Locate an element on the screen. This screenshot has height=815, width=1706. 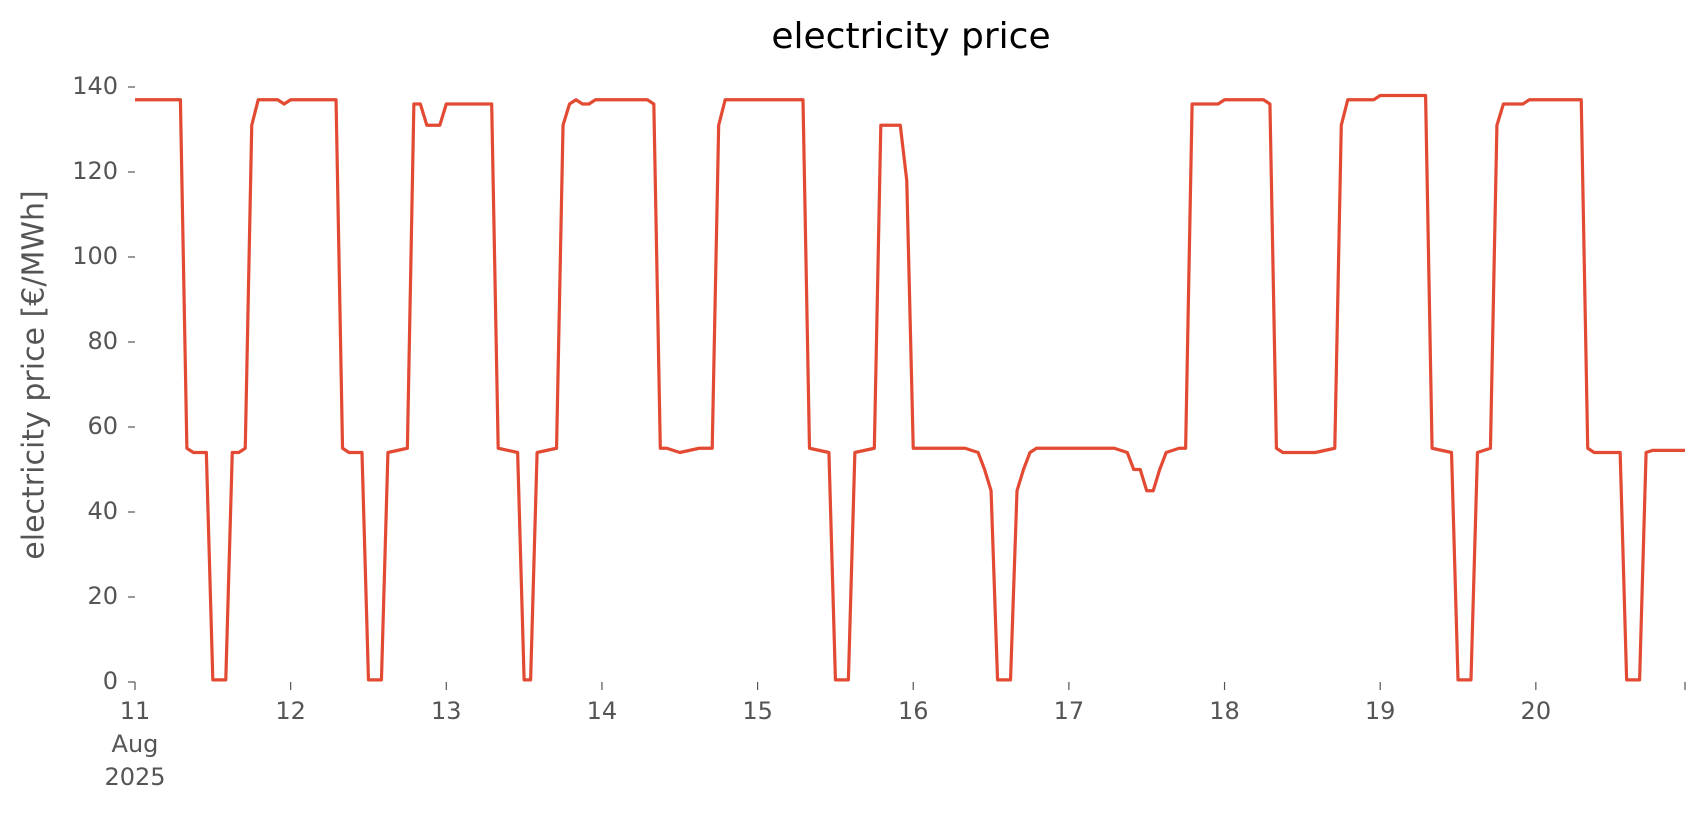
x-tick-label: 17 is located at coordinates (1069, 711).